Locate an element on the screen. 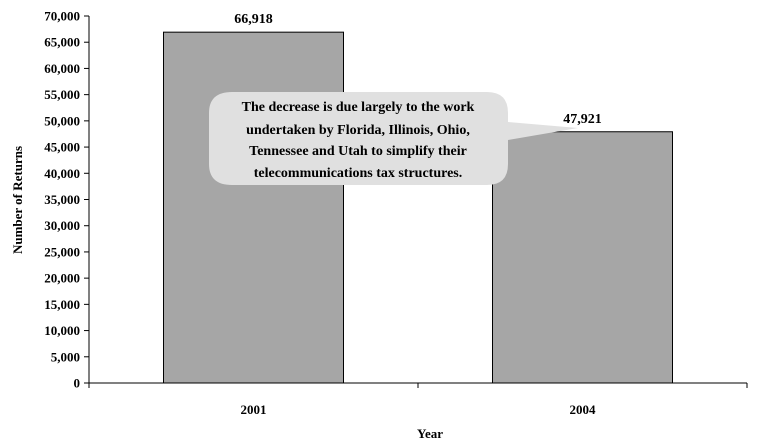 The height and width of the screenshot is (443, 759). y-tick-label: 30,000 is located at coordinates (62, 225).